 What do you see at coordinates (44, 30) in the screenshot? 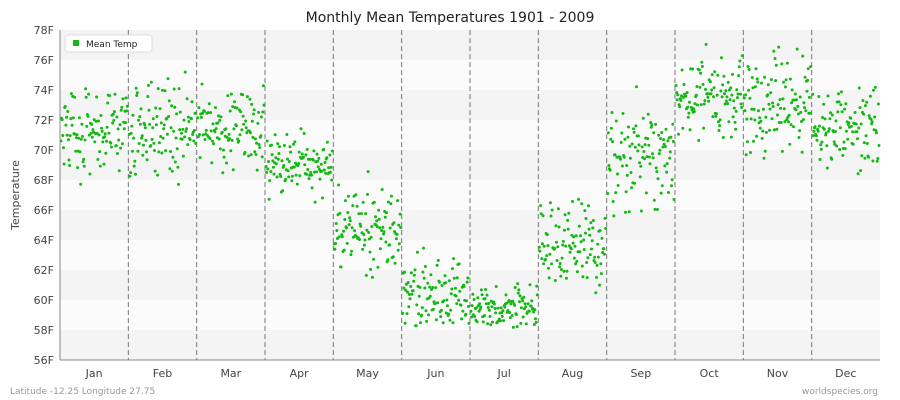
I see `y-tick-label: 78F` at bounding box center [44, 30].